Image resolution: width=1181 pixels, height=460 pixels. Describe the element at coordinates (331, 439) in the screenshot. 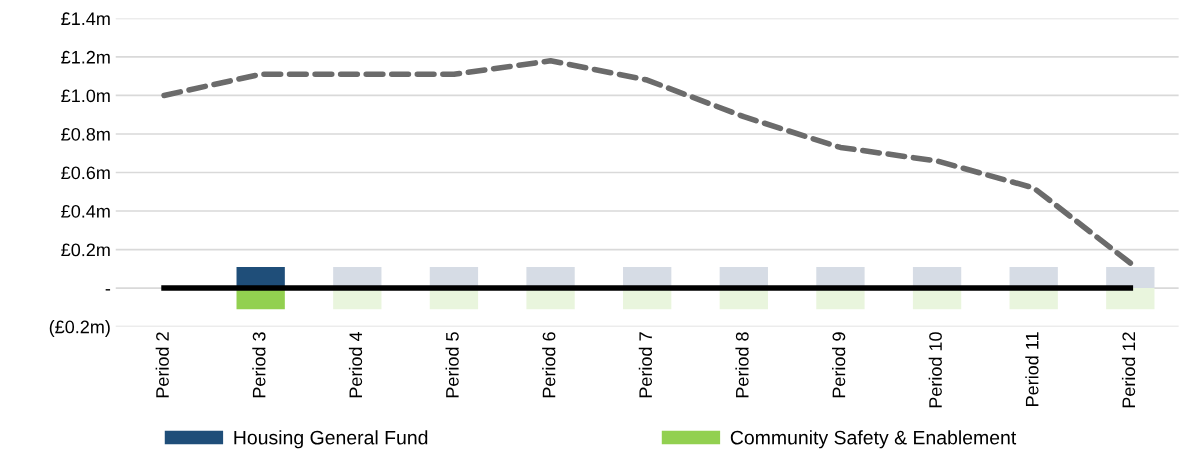

I see `legend-label: Housing General Fund` at that location.